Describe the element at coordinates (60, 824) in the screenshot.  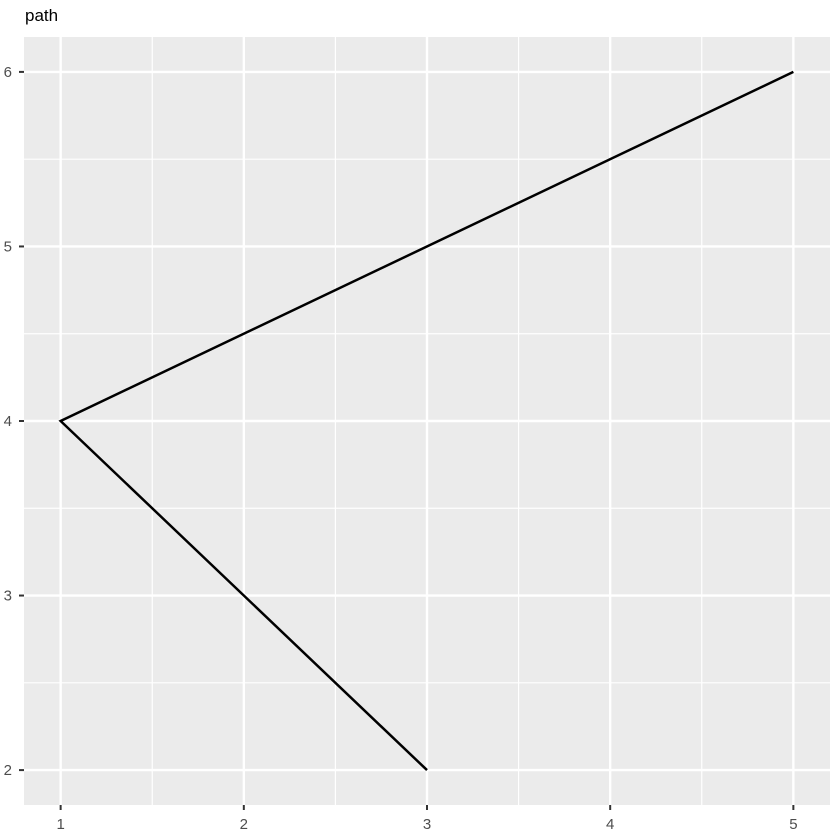
I see `x-tick-label: 1` at that location.